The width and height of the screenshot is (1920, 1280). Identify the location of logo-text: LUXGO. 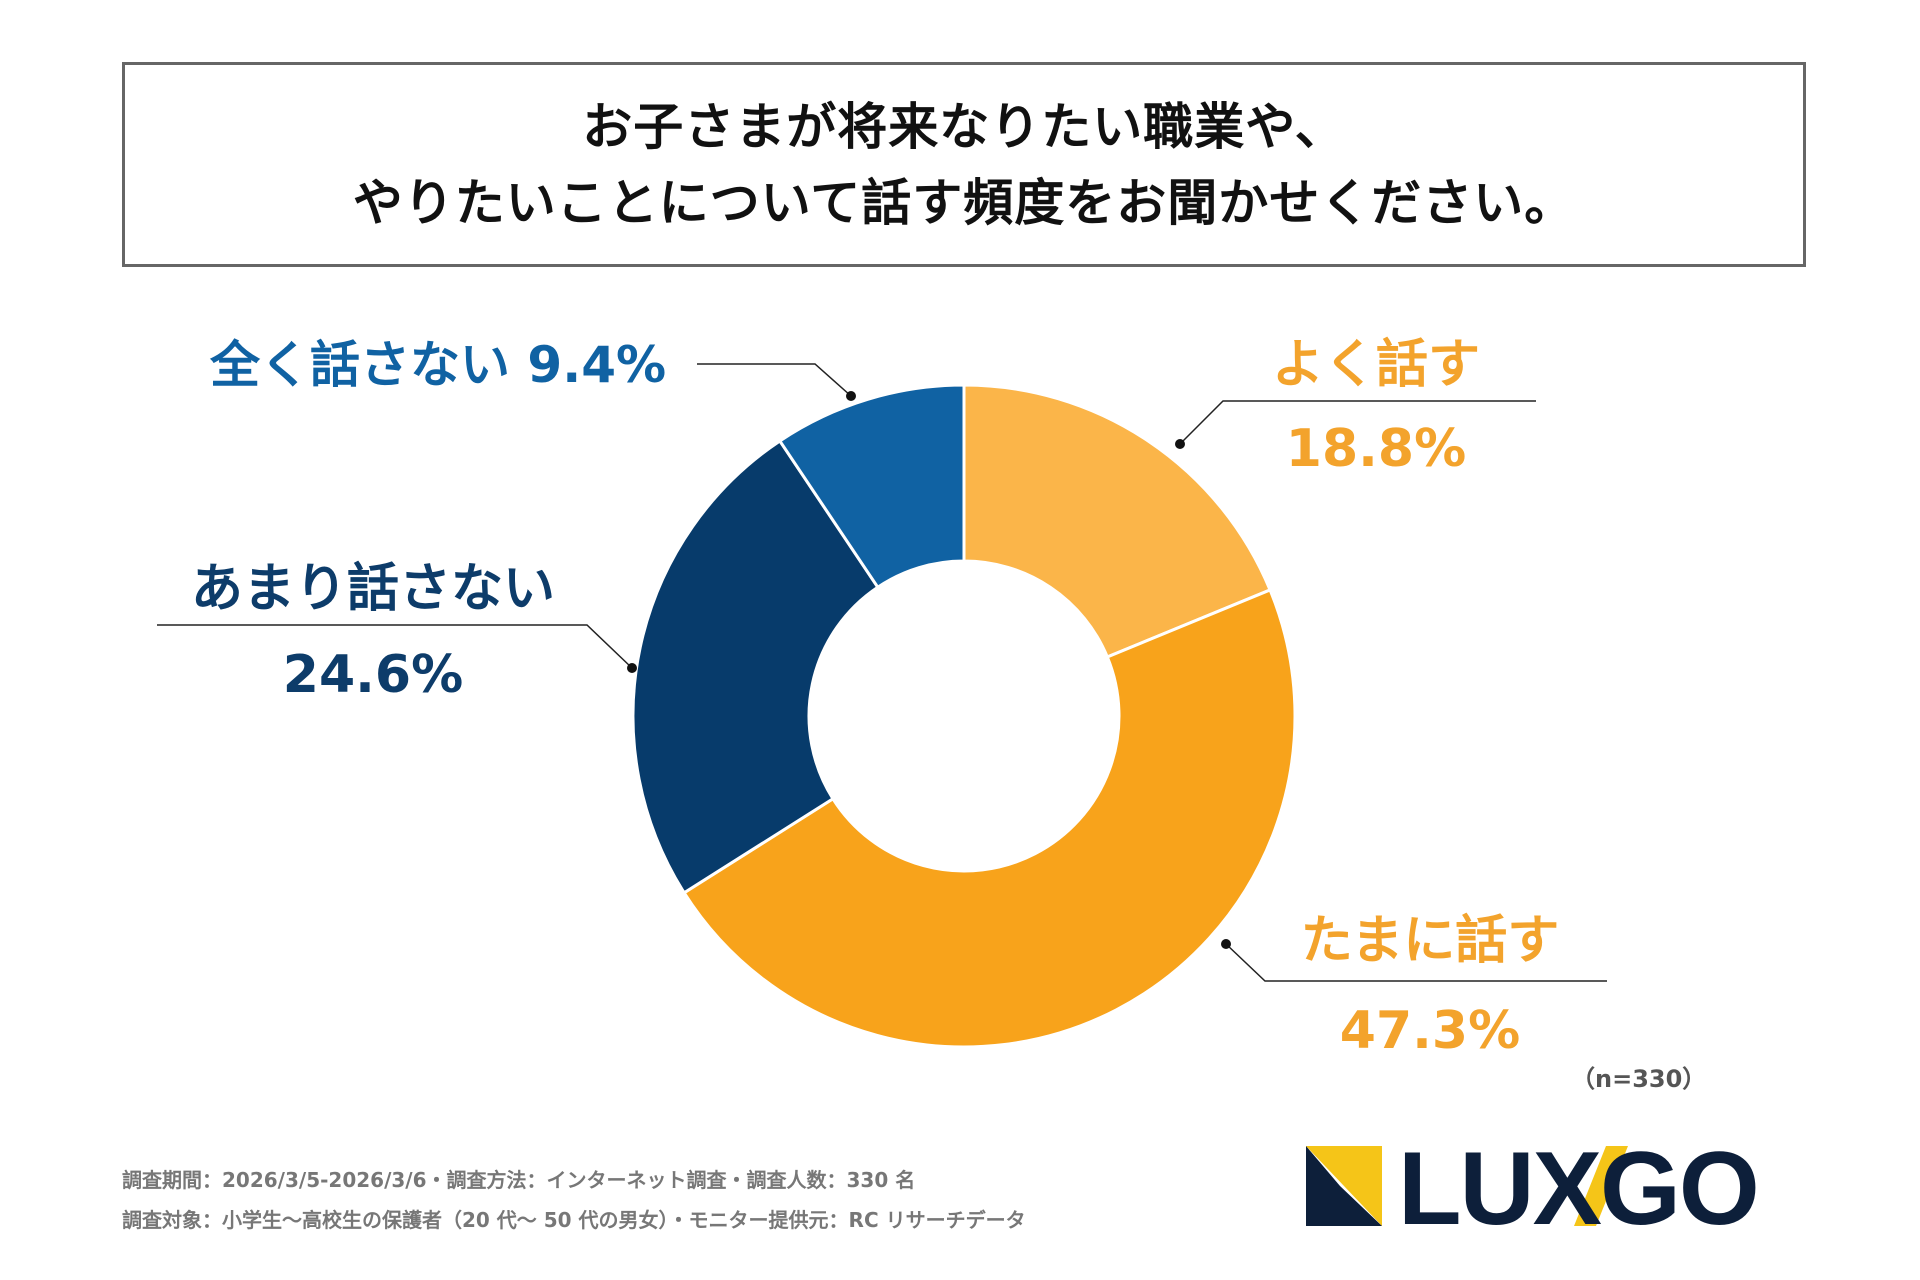
(1578, 1186).